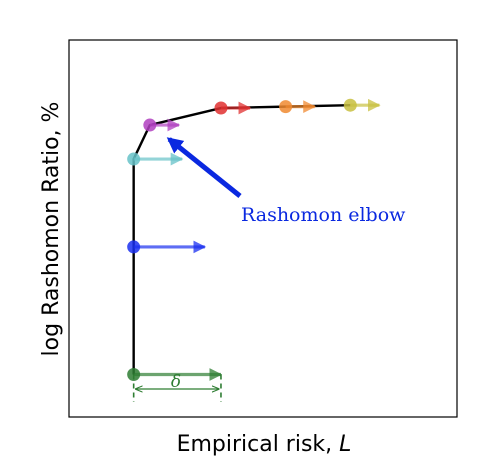  I want to click on annotation-text: Rashomon elbow, so click(323, 215).